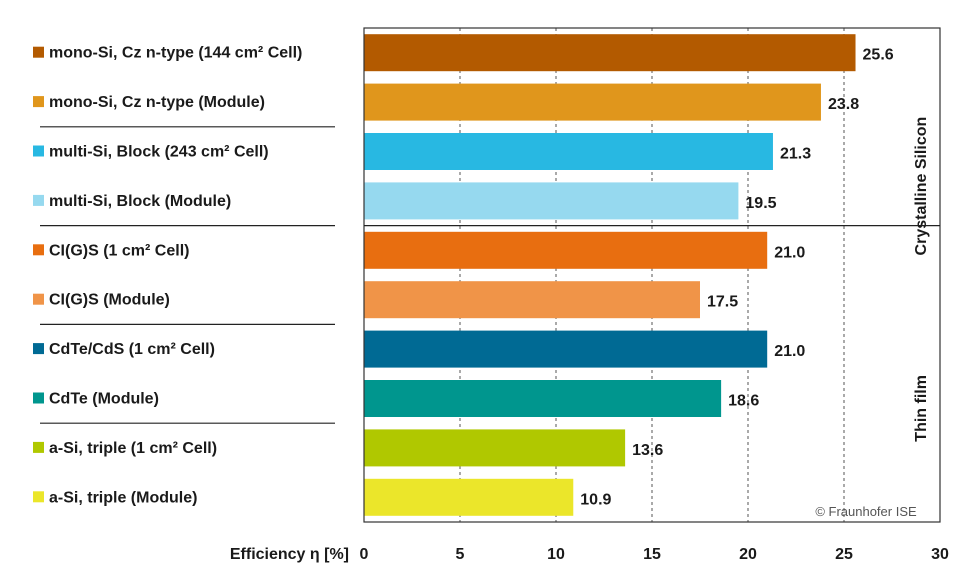  I want to click on copyright-note: © Fraunhofer ISE, so click(866, 511).